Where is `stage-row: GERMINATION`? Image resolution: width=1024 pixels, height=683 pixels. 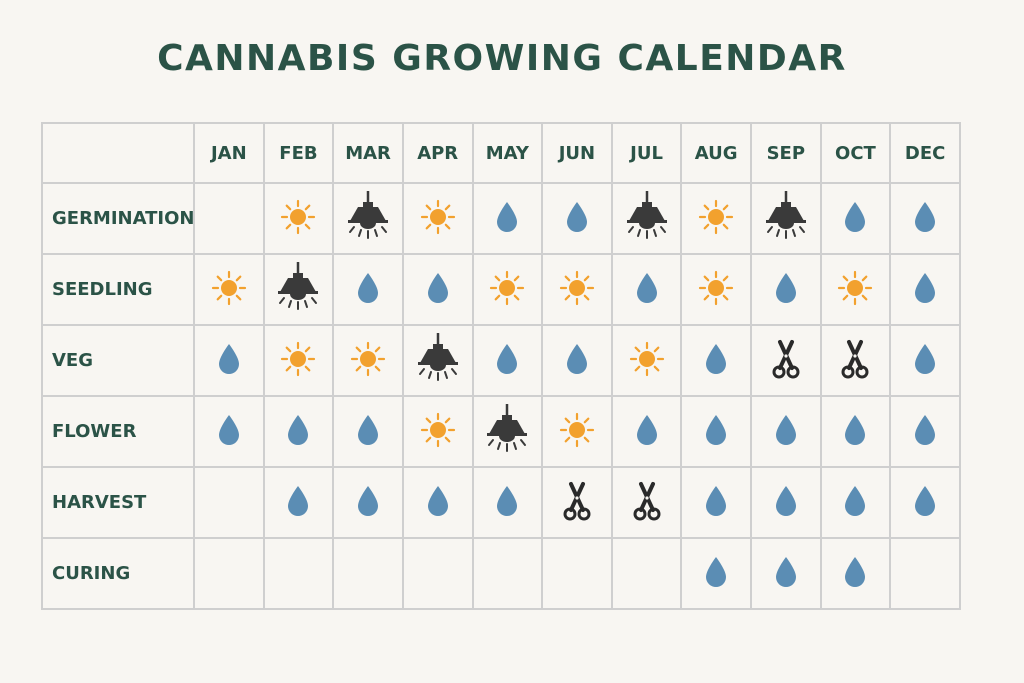 stage-row: GERMINATION is located at coordinates (501, 218).